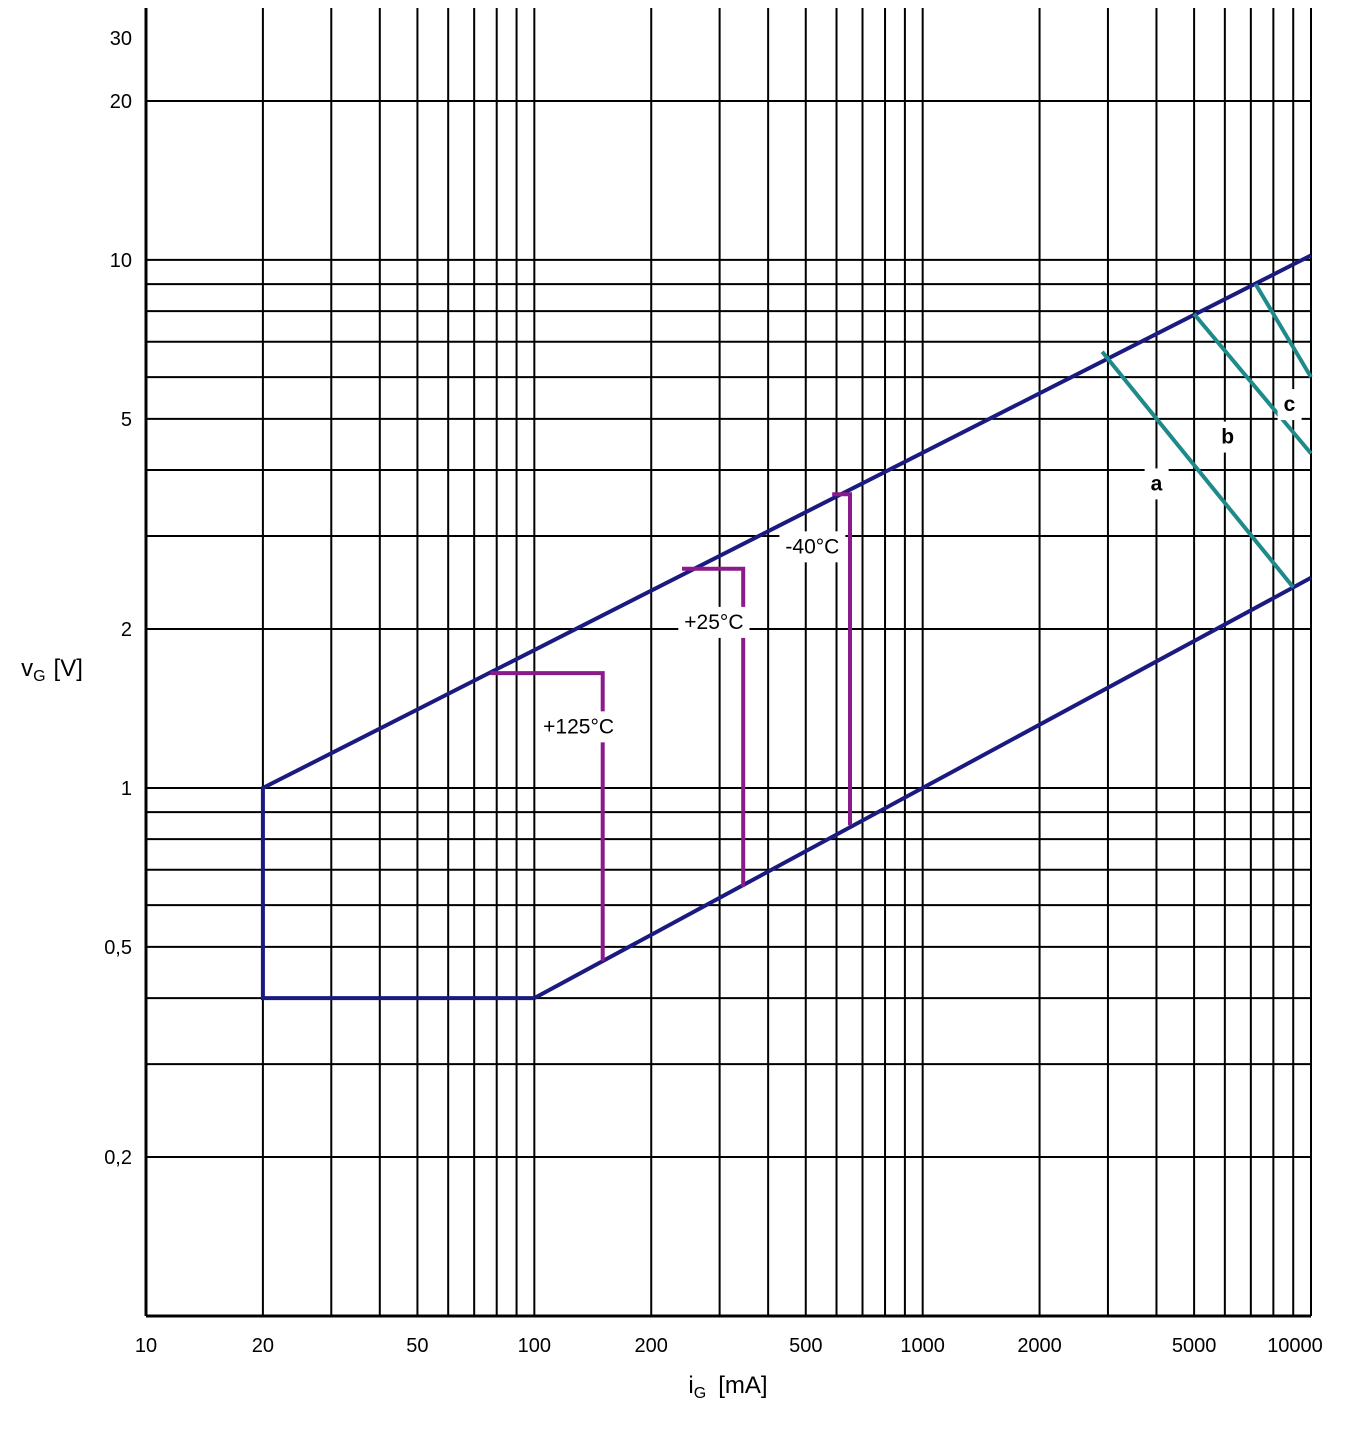 The height and width of the screenshot is (1430, 1347). What do you see at coordinates (52, 670) in the screenshot?
I see `y-axis-title: vG [V]` at bounding box center [52, 670].